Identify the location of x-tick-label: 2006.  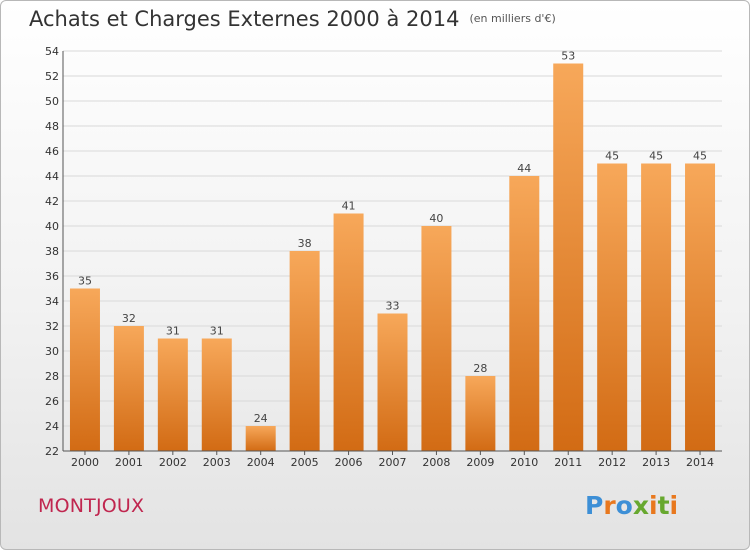
(349, 462).